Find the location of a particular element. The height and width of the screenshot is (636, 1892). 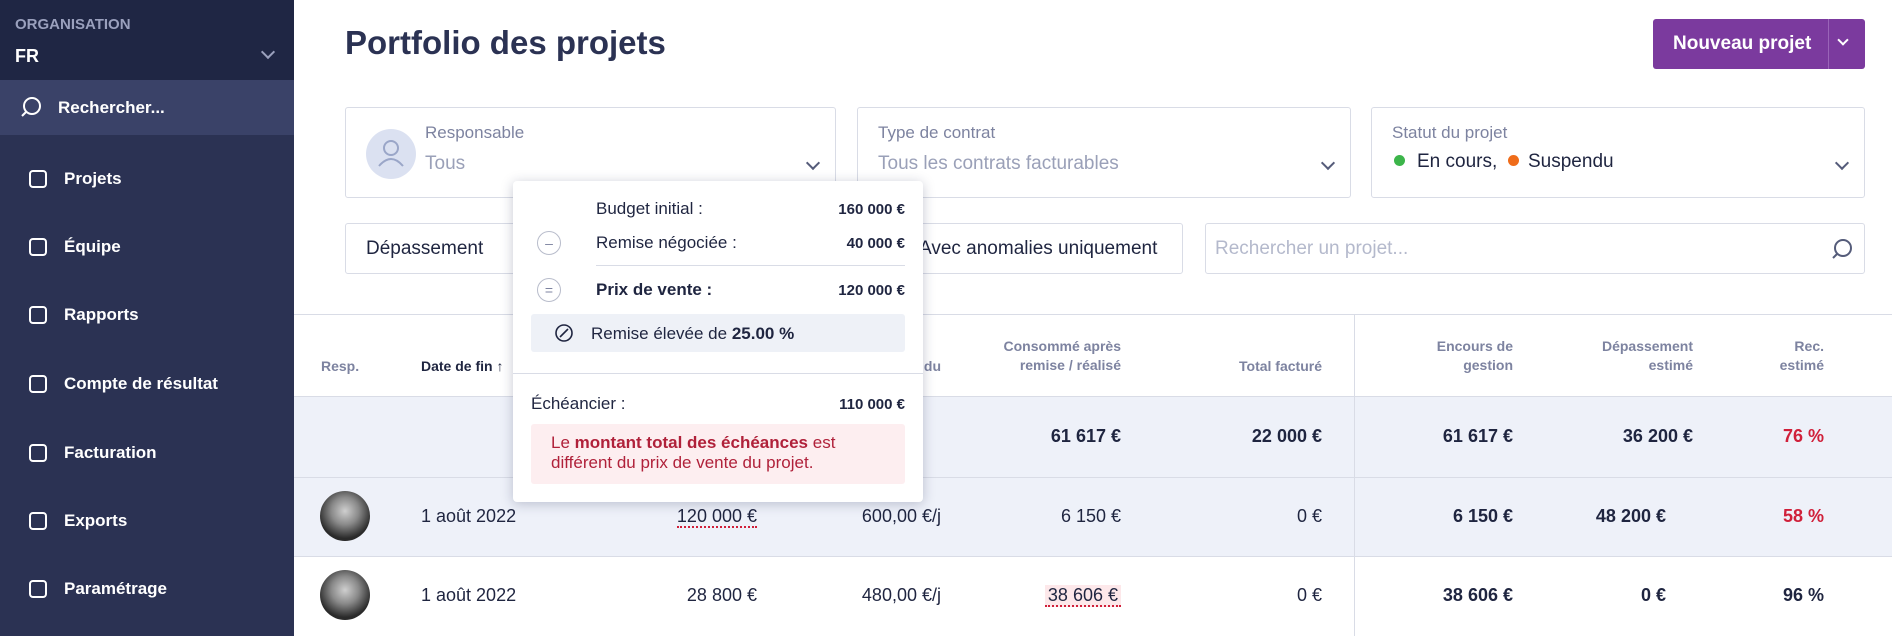

new-project-button: Nouveau projet is located at coordinates (1759, 44).